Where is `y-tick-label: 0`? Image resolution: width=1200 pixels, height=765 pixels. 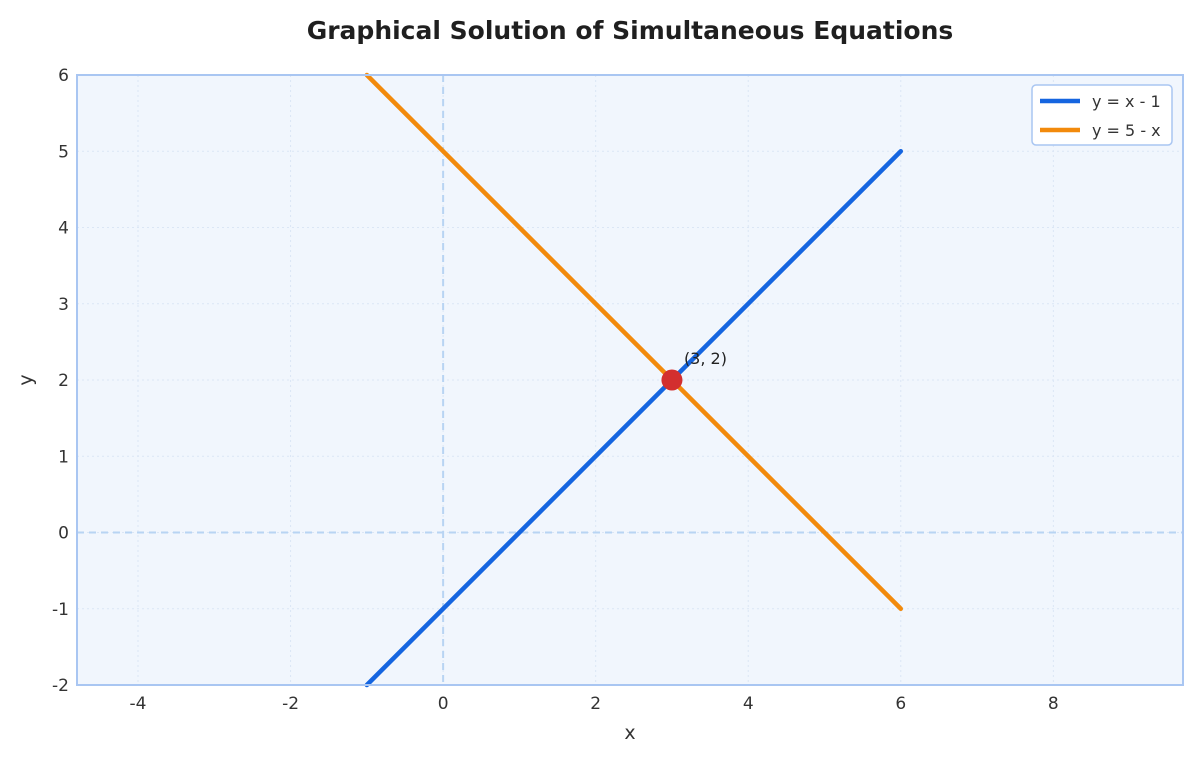 y-tick-label: 0 is located at coordinates (63, 534).